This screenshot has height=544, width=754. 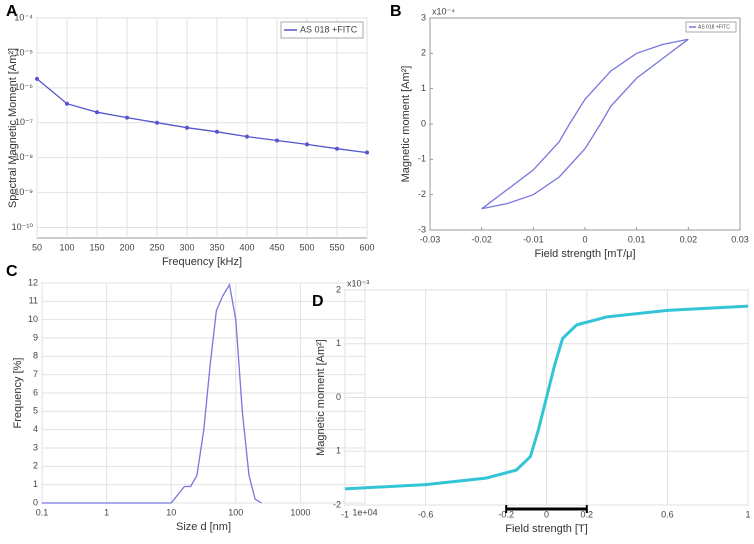 I want to click on x-tick-label: 0.1, so click(x=42, y=512).